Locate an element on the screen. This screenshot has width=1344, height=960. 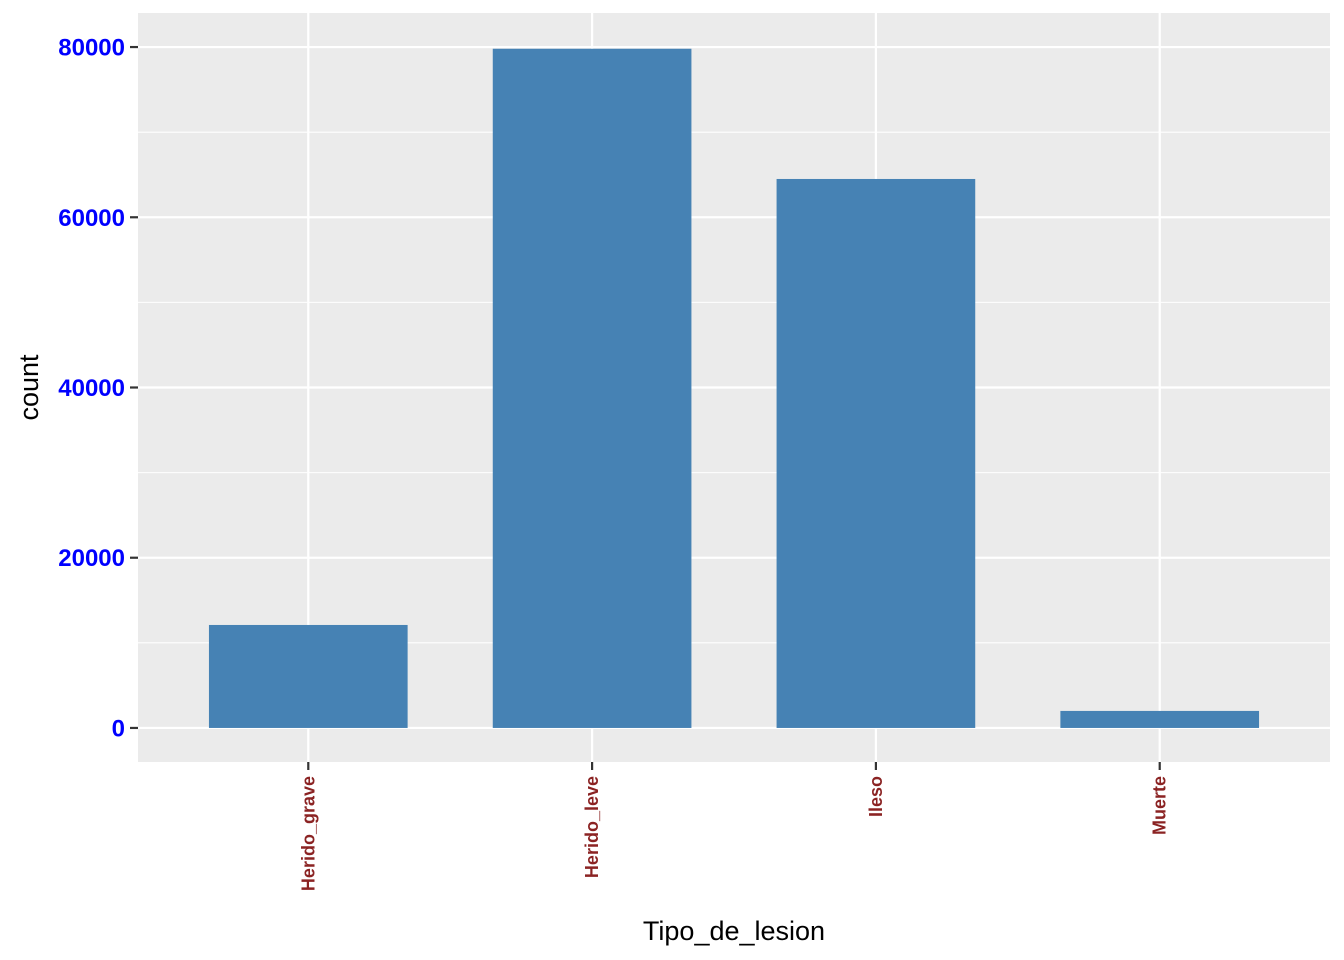
x-tick-labels: Herido_grave Herido_leve Ileso Muerte is located at coordinates (733, 833).